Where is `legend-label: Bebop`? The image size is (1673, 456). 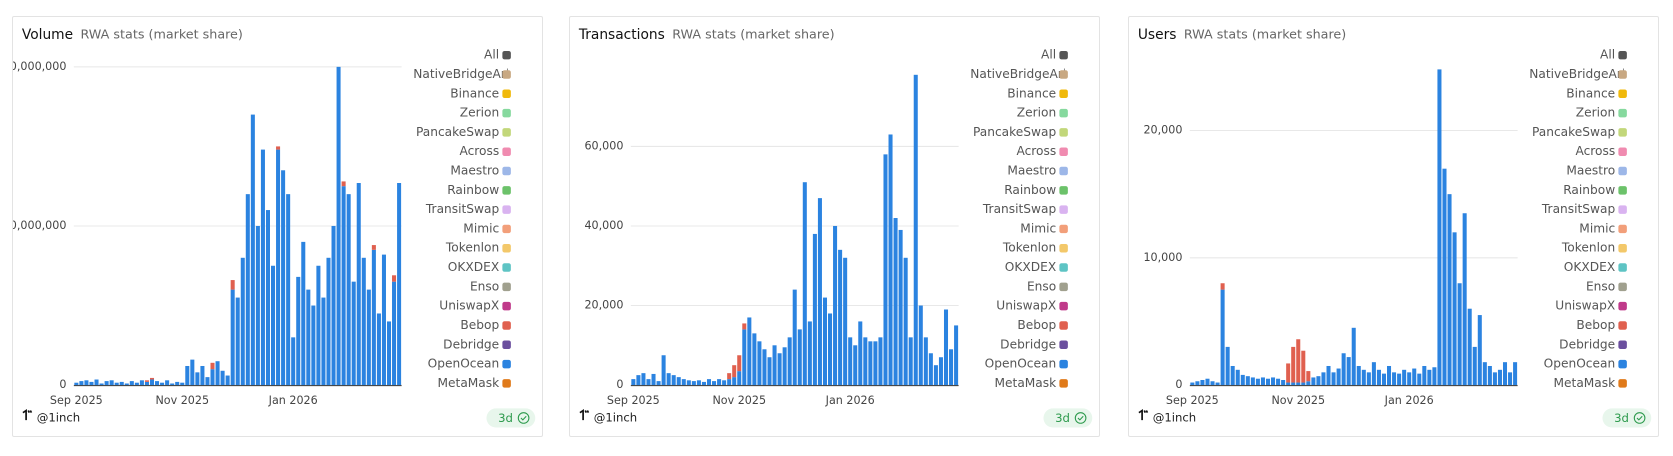
legend-label: Bebop is located at coordinates (1036, 325).